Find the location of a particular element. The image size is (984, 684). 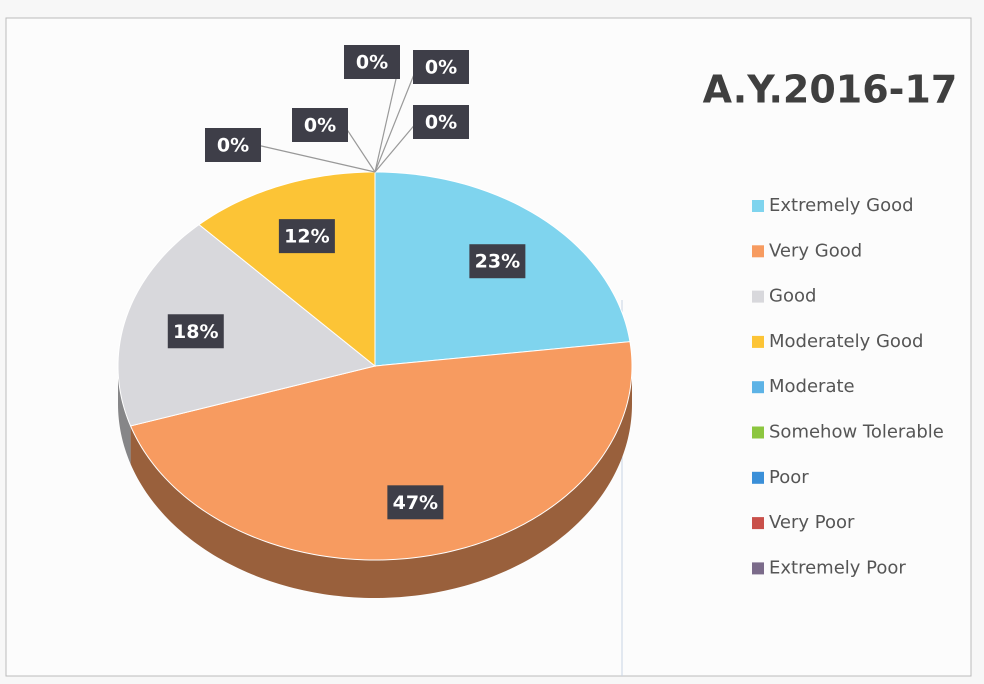

legend-label: Good is located at coordinates (792, 296).